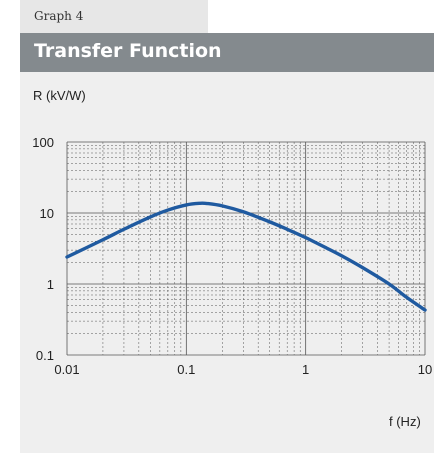 This screenshot has width=437, height=456. Describe the element at coordinates (227, 52) in the screenshot. I see `chart-header: Transfer Function` at that location.